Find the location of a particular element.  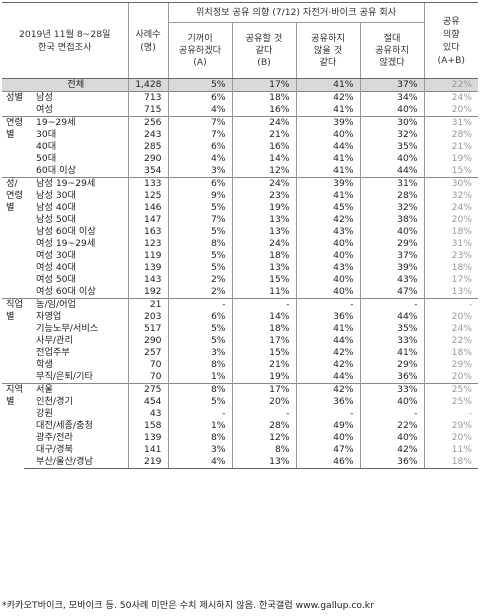

sample-size-cell: 158 is located at coordinates (148, 426).